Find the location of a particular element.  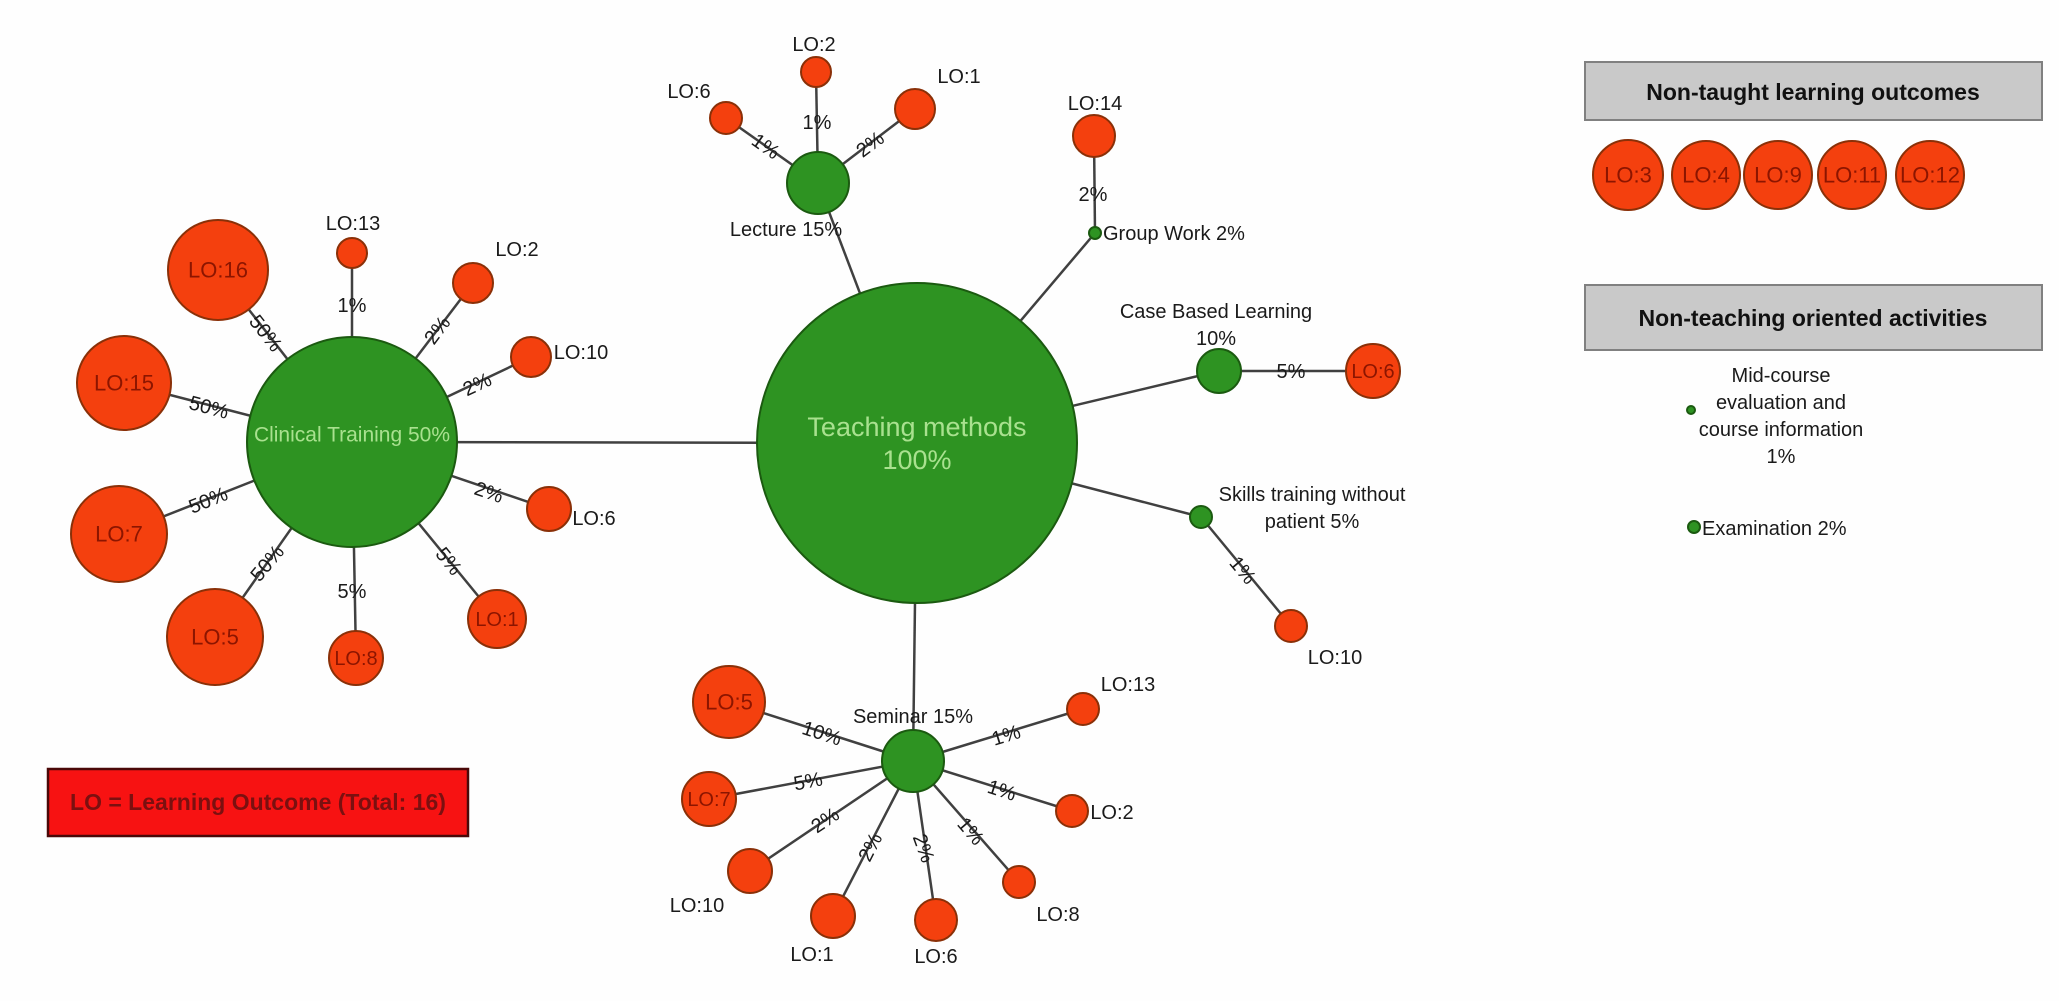

node-n4 is located at coordinates (1706, 175).